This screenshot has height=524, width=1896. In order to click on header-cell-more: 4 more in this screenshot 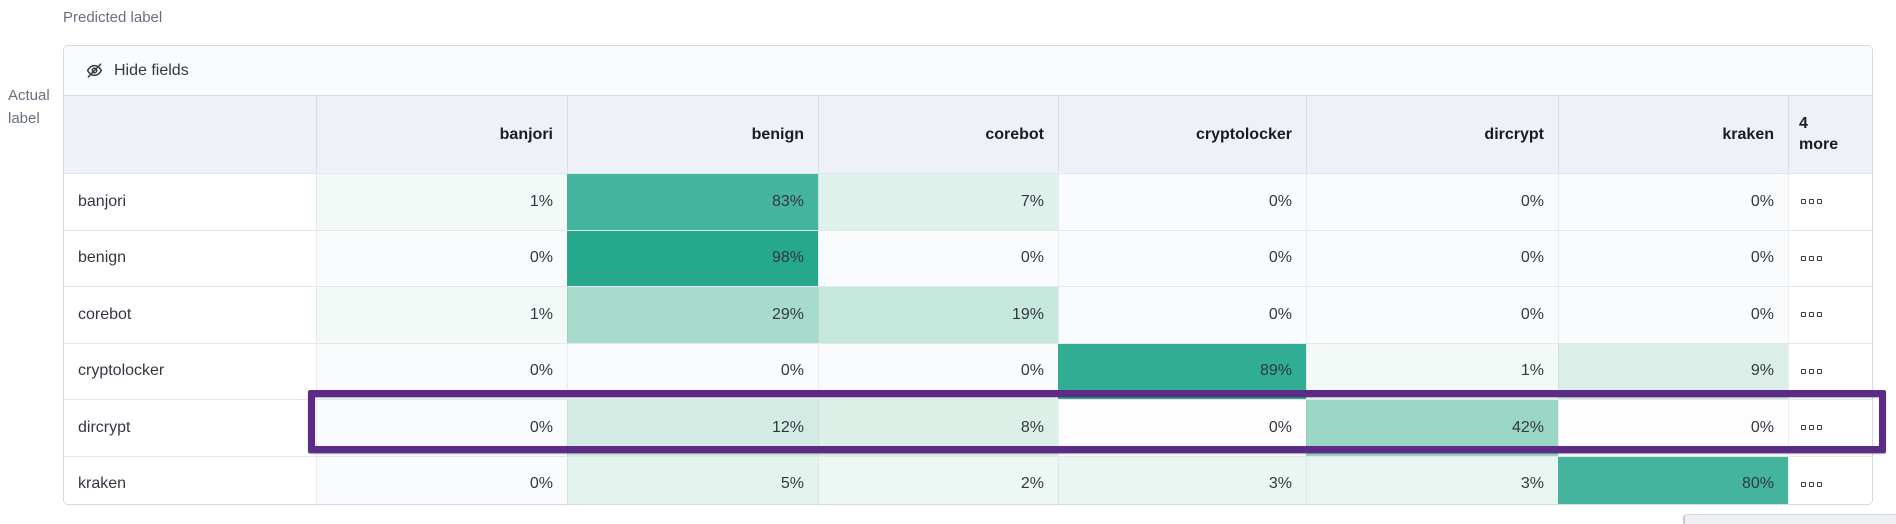, I will do `click(1830, 134)`.